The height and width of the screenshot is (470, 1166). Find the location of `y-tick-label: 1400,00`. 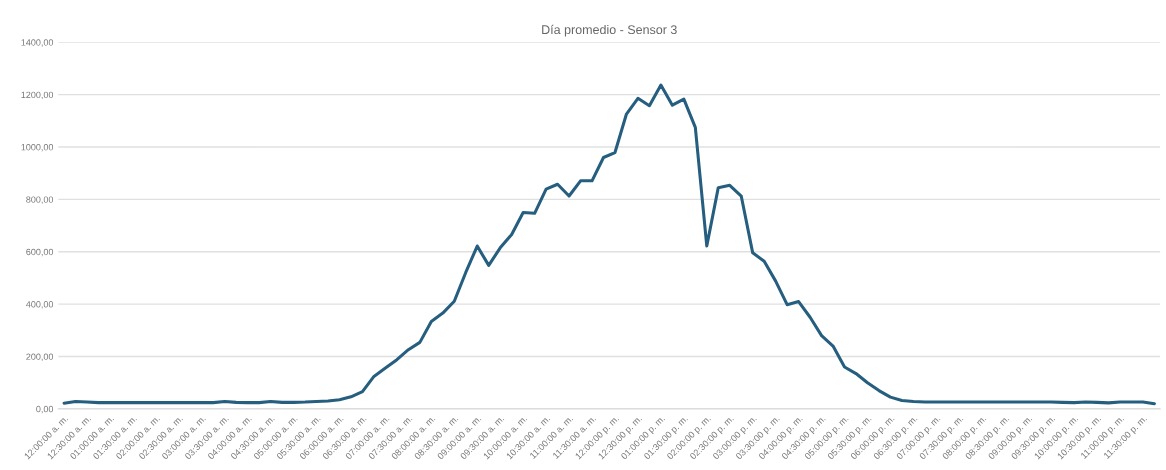

y-tick-label: 1400,00 is located at coordinates (37, 43).